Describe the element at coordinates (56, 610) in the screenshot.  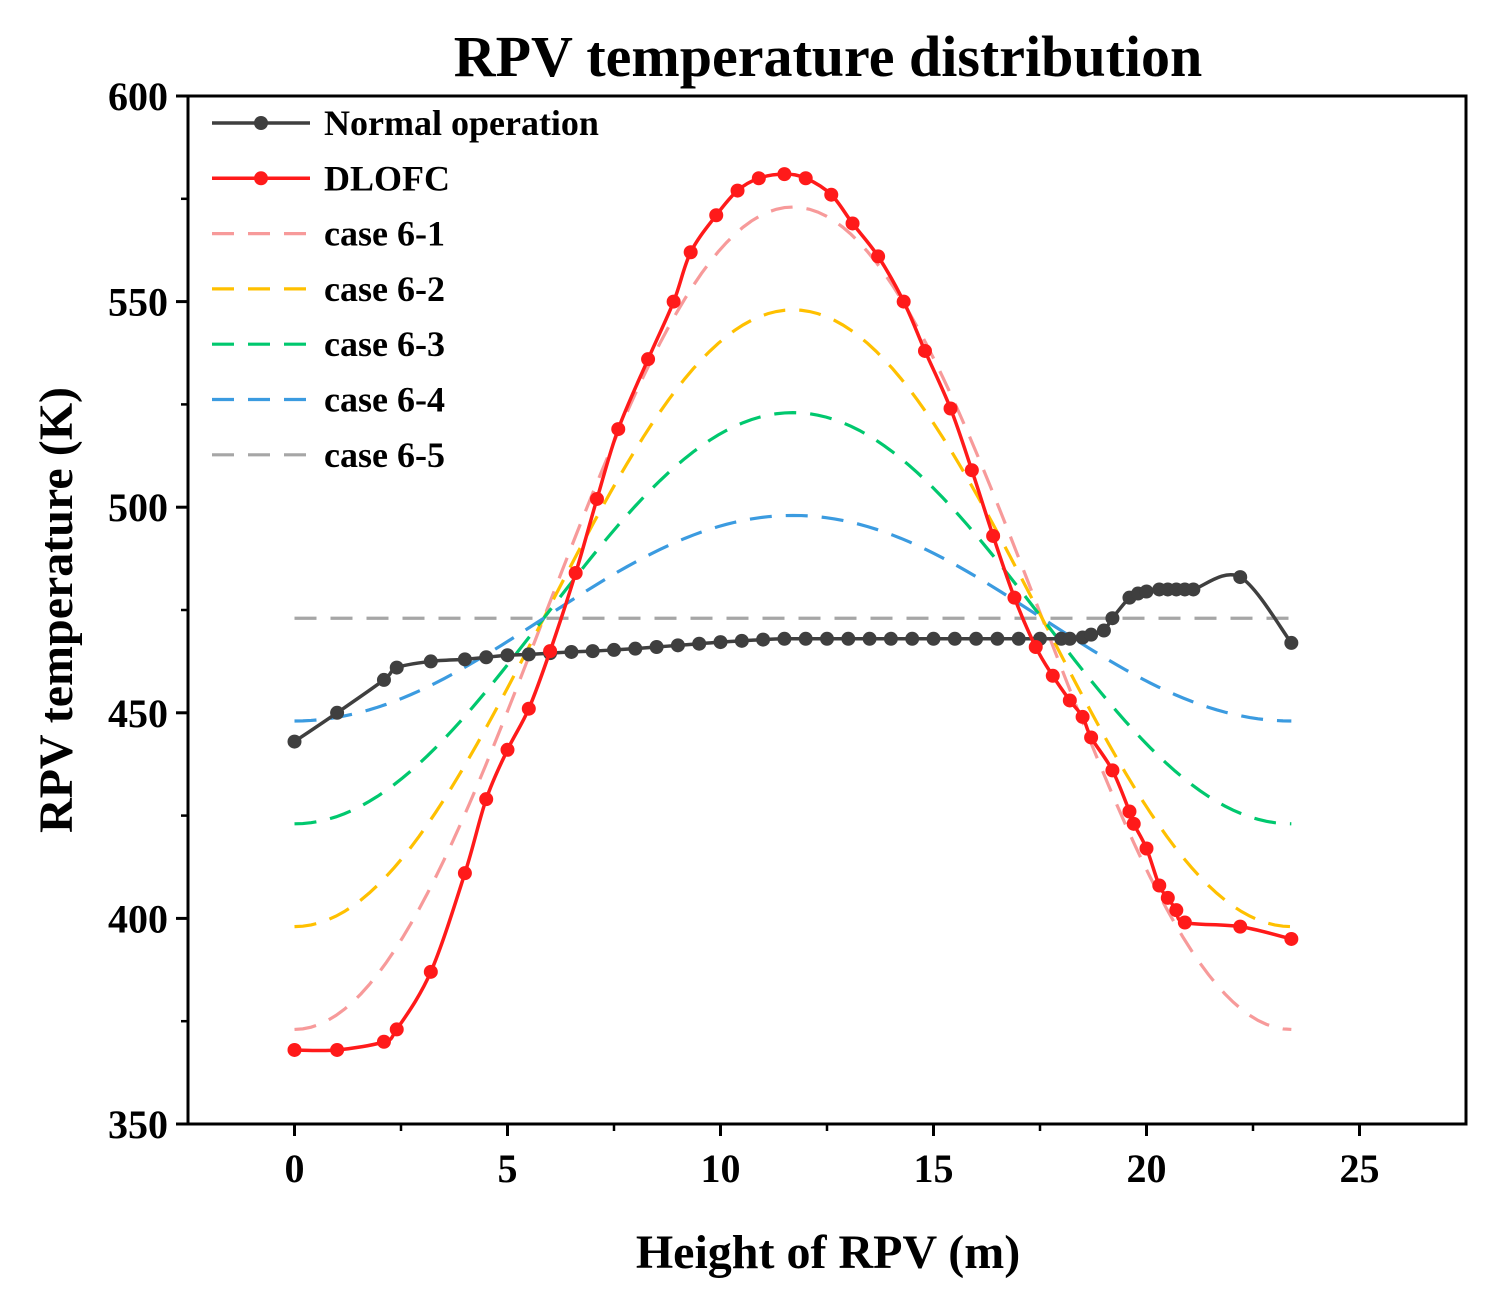
I see `y-axis-label: RPV temperature (K)` at that location.